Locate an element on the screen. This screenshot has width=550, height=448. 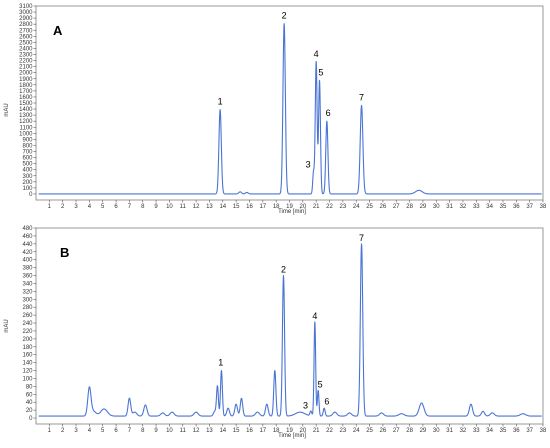
panel-a-x-tick-label: 10 is located at coordinates (169, 207).